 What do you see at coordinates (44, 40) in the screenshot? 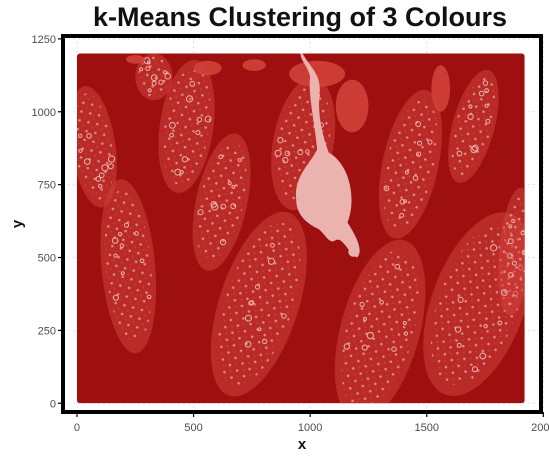
I see `y-tick-label: 1250` at bounding box center [44, 40].